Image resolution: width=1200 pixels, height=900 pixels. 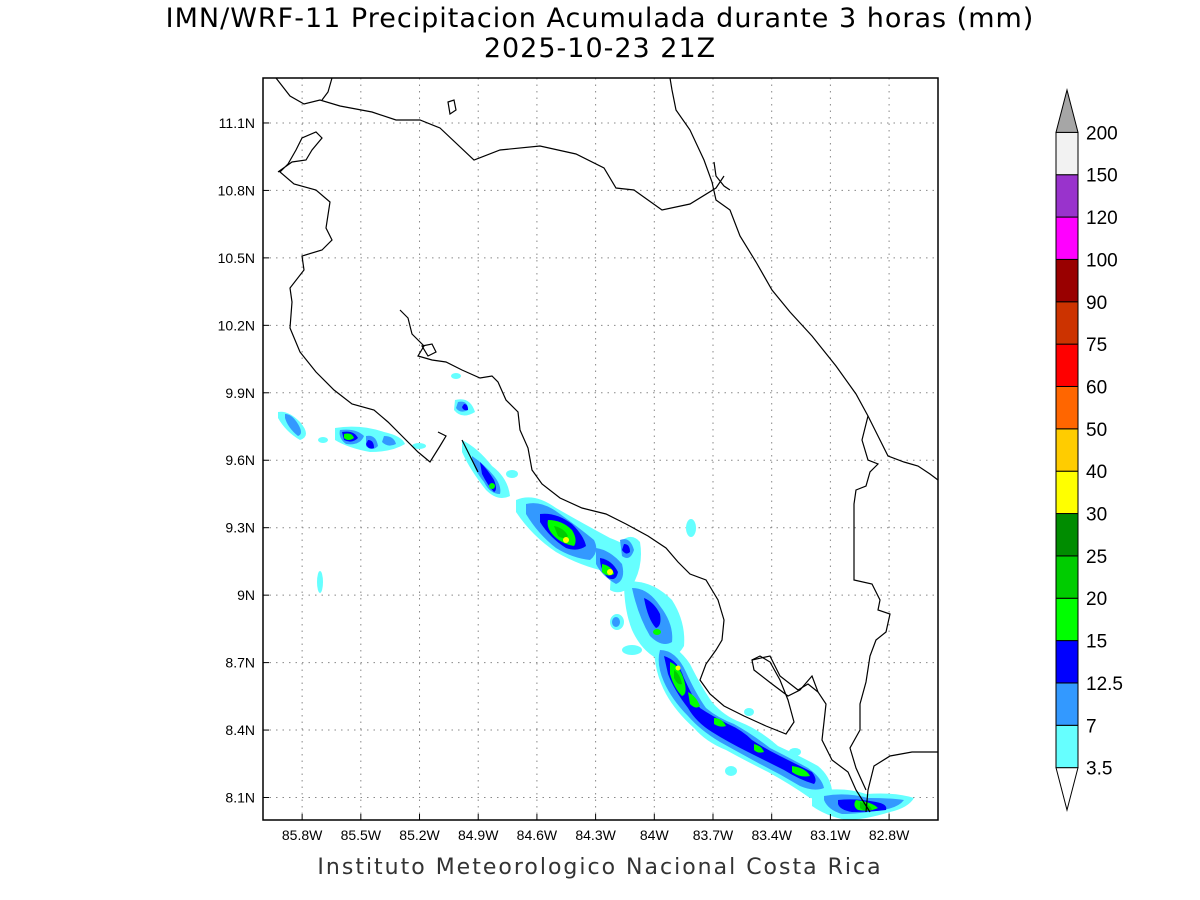 I want to click on colorbar-label: 20, so click(x=1096, y=599).